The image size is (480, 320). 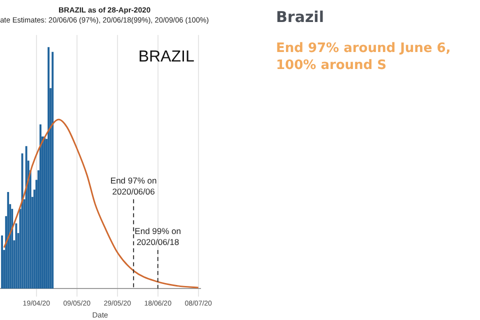 What do you see at coordinates (364, 57) in the screenshot?
I see `text: End 97% around June 6, 100% around S` at bounding box center [364, 57].